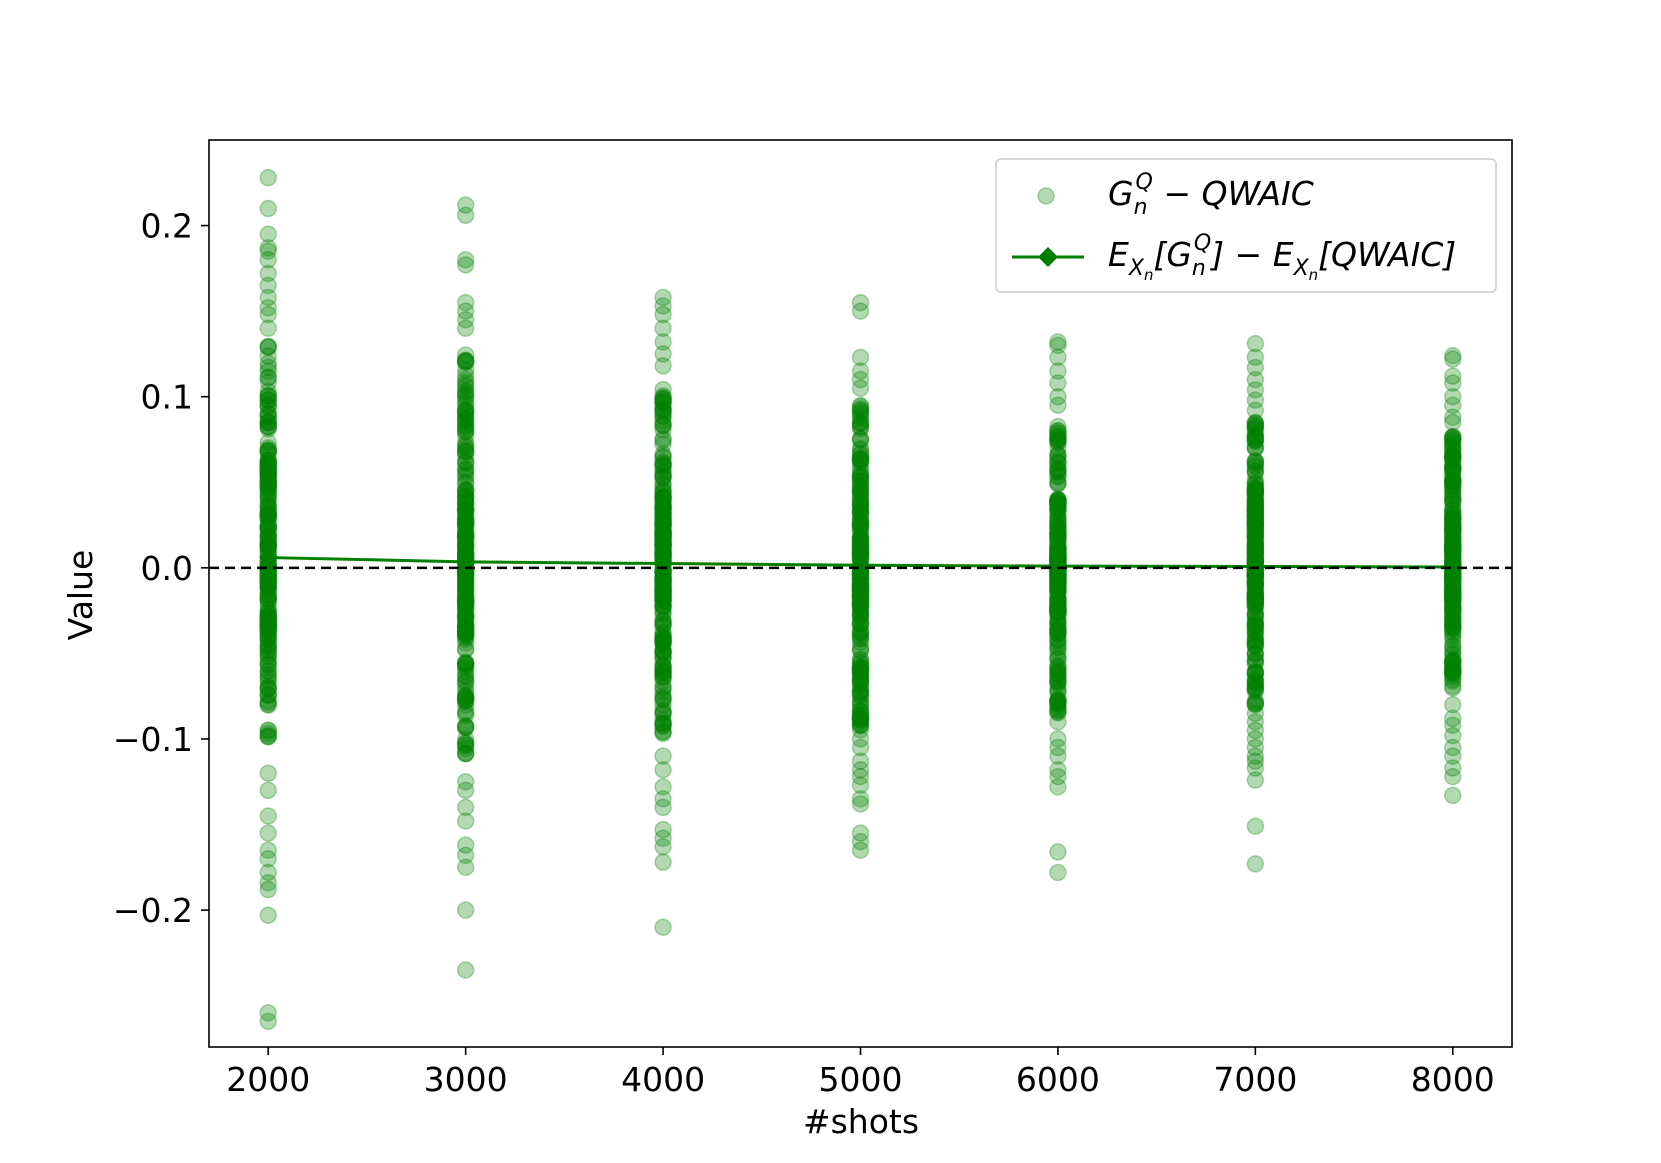  What do you see at coordinates (1314, 275) in the screenshot?
I see `legend-e2-sub-n: n` at bounding box center [1314, 275].